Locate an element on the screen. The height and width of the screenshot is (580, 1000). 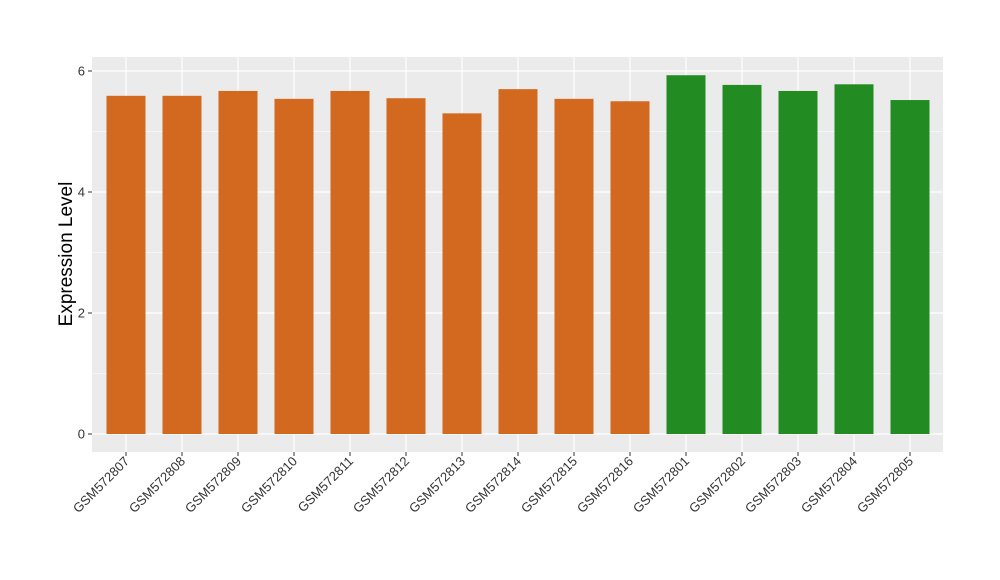
bar-GSM572814 is located at coordinates (518, 262).